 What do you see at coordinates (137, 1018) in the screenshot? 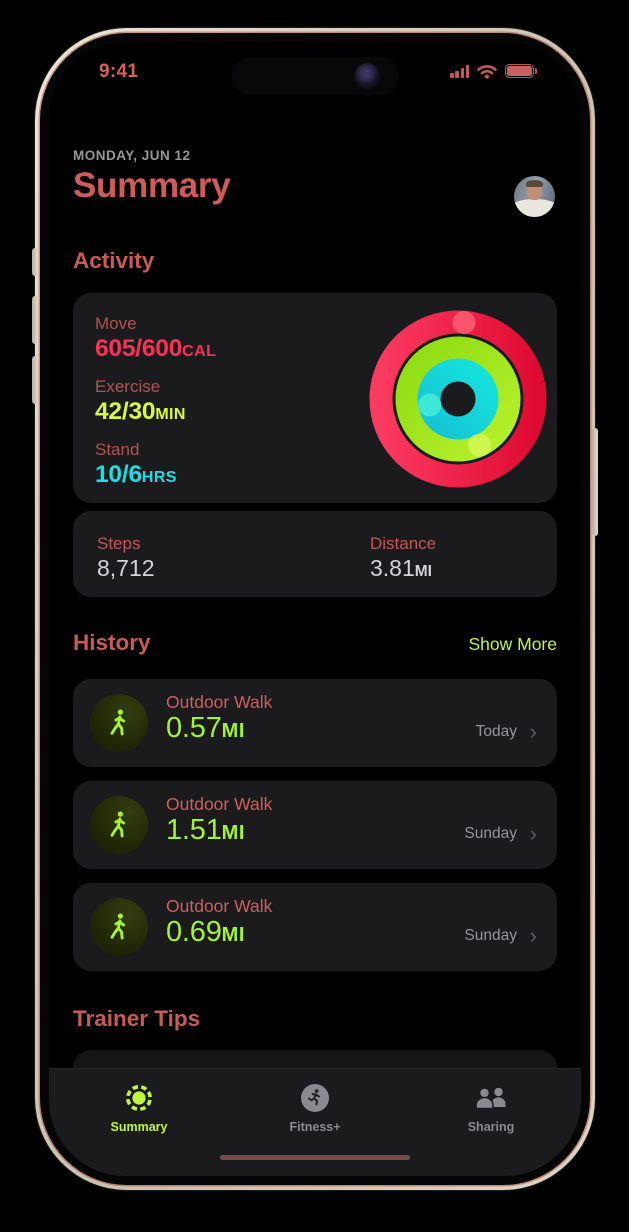
I see `trainer-tips-heading: Trainer Tips` at bounding box center [137, 1018].